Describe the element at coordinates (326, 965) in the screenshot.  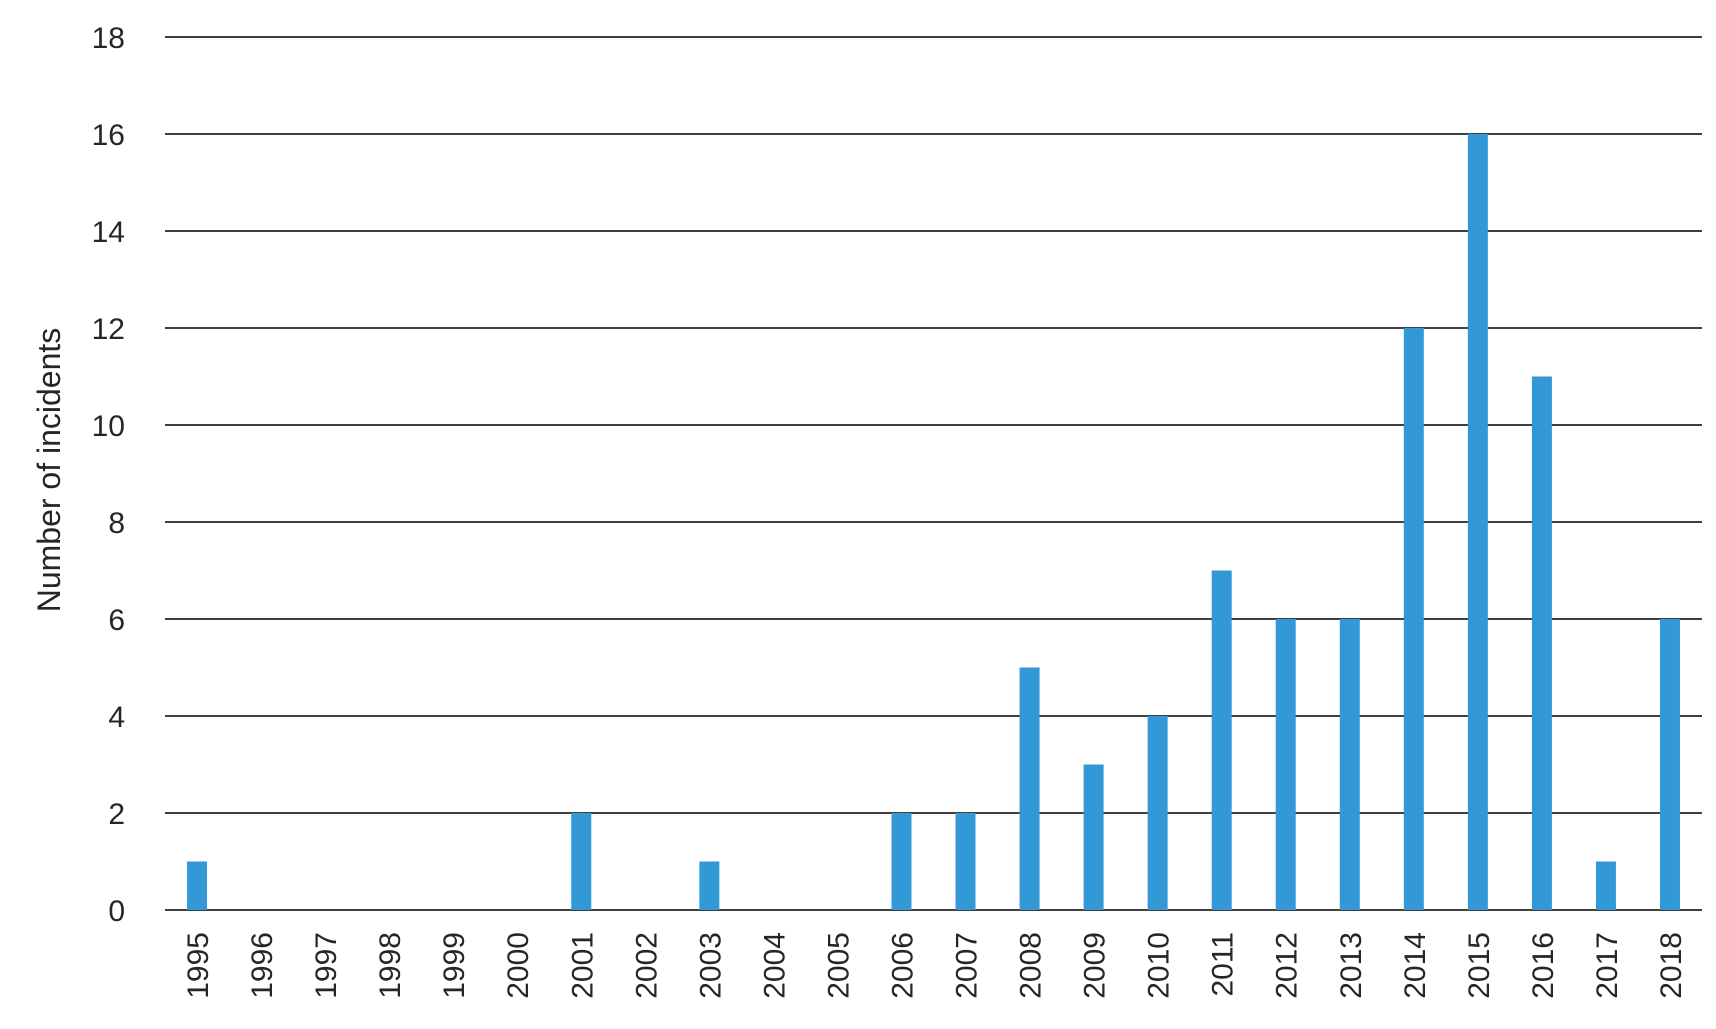
I see `x-tick-label: 1997` at that location.